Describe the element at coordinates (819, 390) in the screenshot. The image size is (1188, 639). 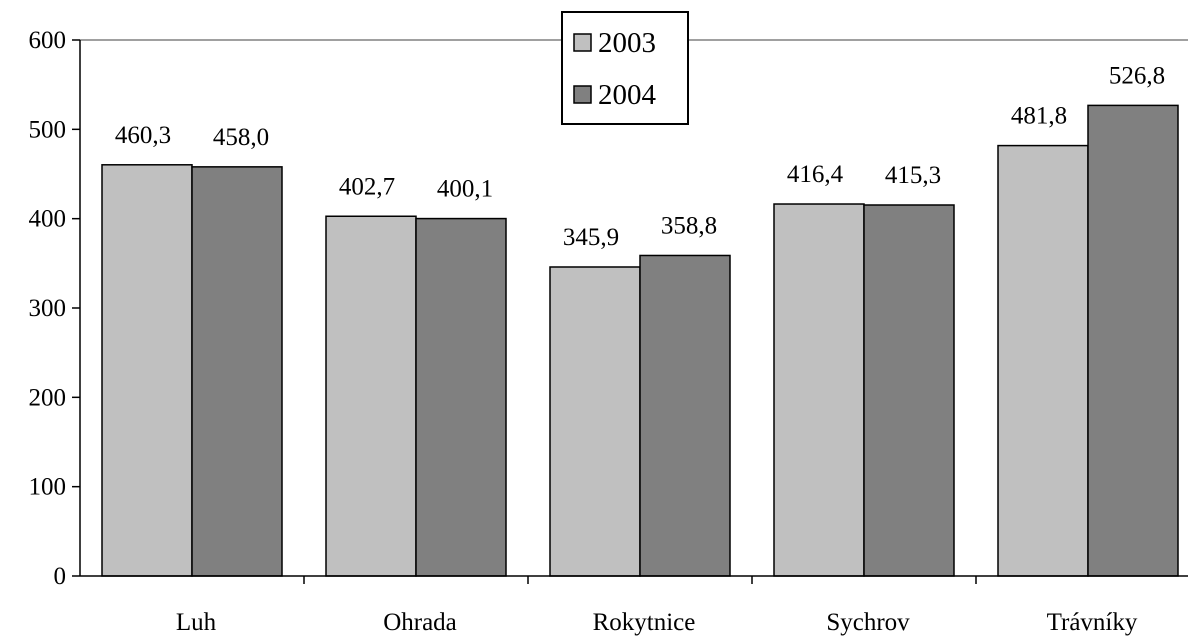
I see `bar-2003-Sychrov` at that location.